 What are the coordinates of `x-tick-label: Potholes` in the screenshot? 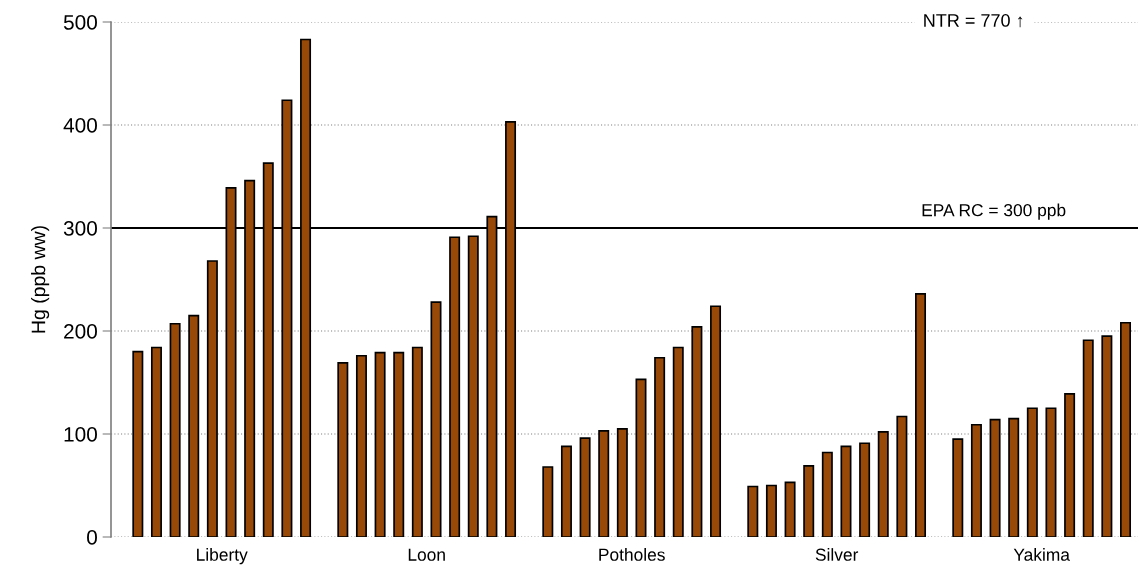 It's located at (632, 554).